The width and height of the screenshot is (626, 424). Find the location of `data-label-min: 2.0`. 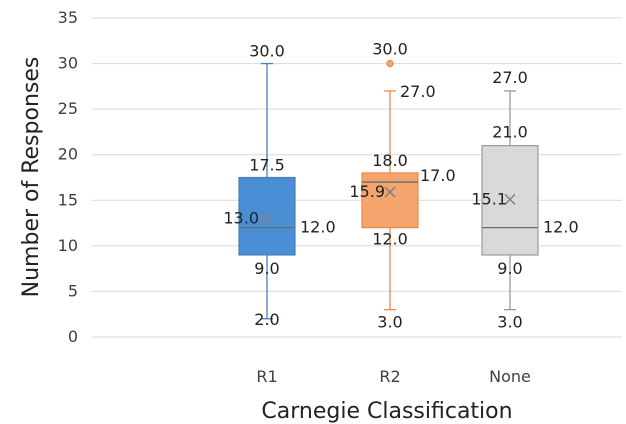

data-label-min: 2.0 is located at coordinates (266, 319).